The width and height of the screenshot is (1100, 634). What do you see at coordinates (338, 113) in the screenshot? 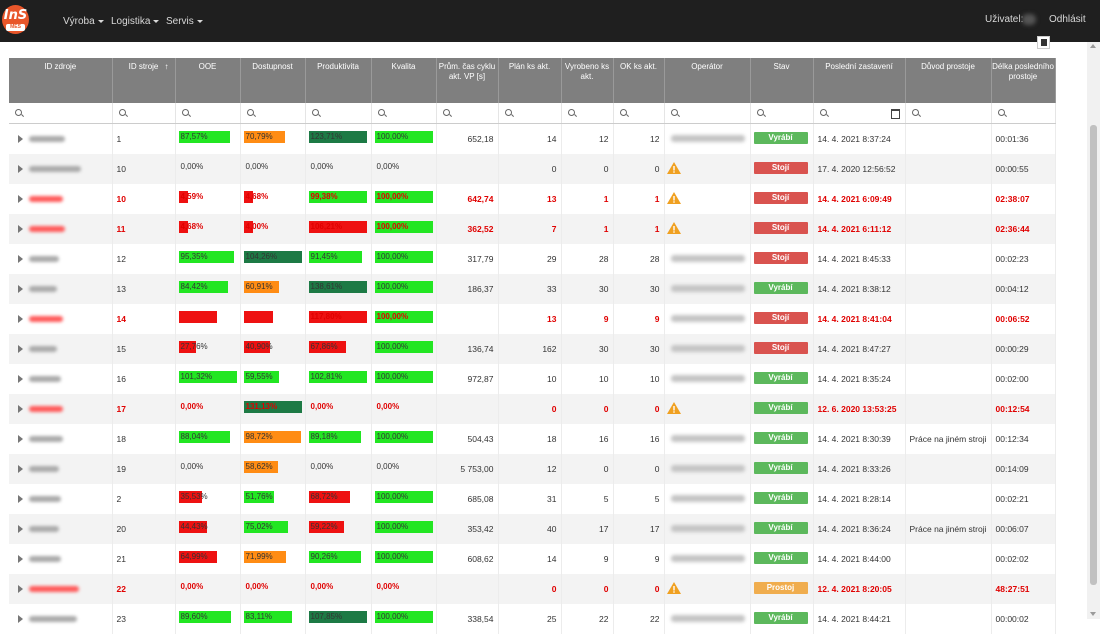
I see `filter-cell-produktivita` at bounding box center [338, 113].